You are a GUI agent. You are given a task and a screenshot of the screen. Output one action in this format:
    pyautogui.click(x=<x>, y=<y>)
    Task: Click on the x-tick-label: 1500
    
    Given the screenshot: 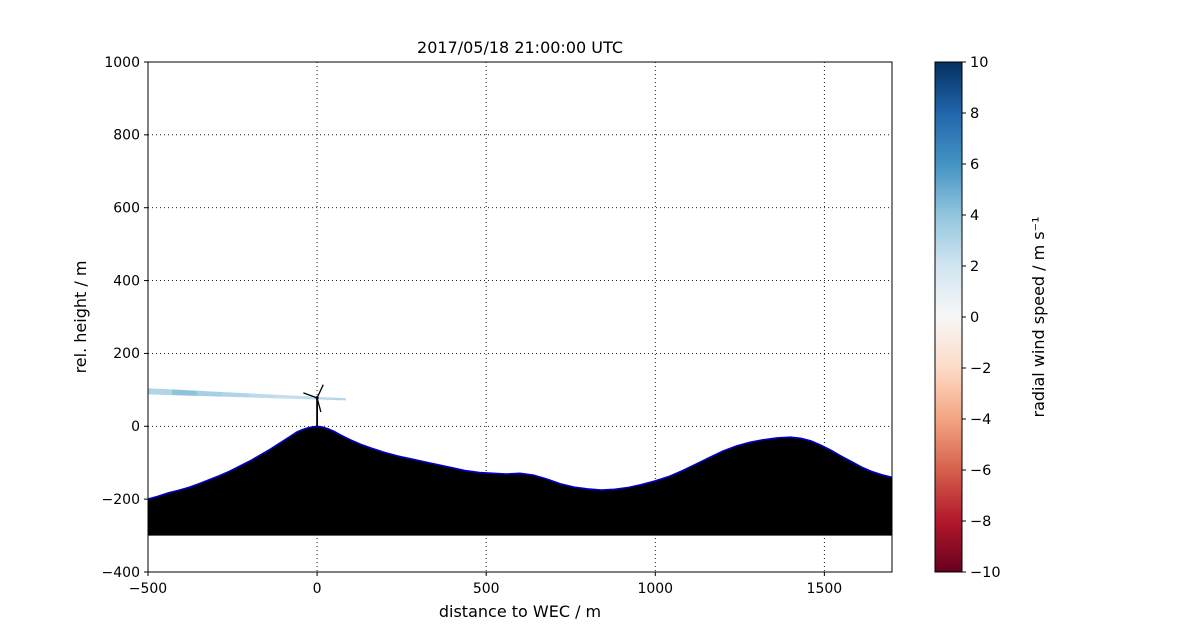 What is the action you would take?
    pyautogui.click(x=825, y=589)
    